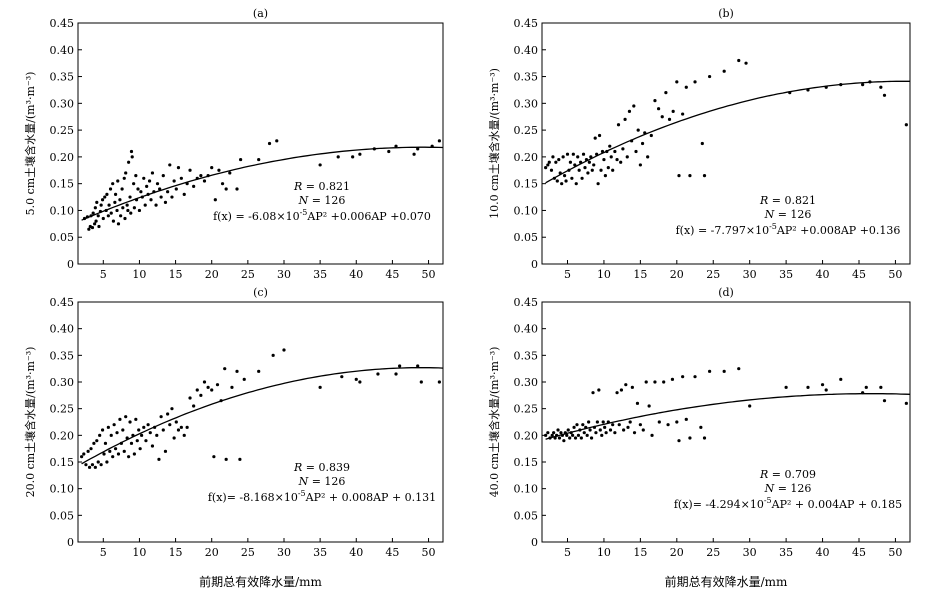  What do you see at coordinates (526, 103) in the screenshot?
I see `y-tick-label: 0.30` at bounding box center [526, 103].